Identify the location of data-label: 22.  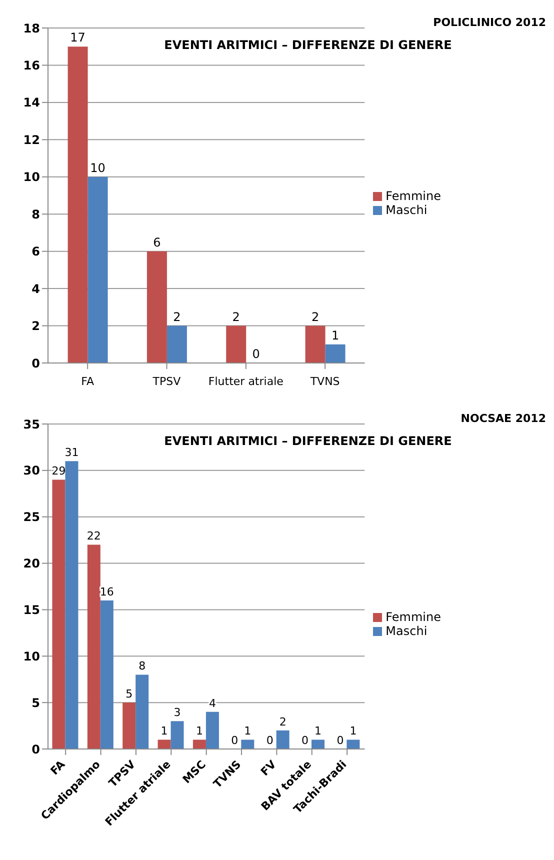
(93, 536).